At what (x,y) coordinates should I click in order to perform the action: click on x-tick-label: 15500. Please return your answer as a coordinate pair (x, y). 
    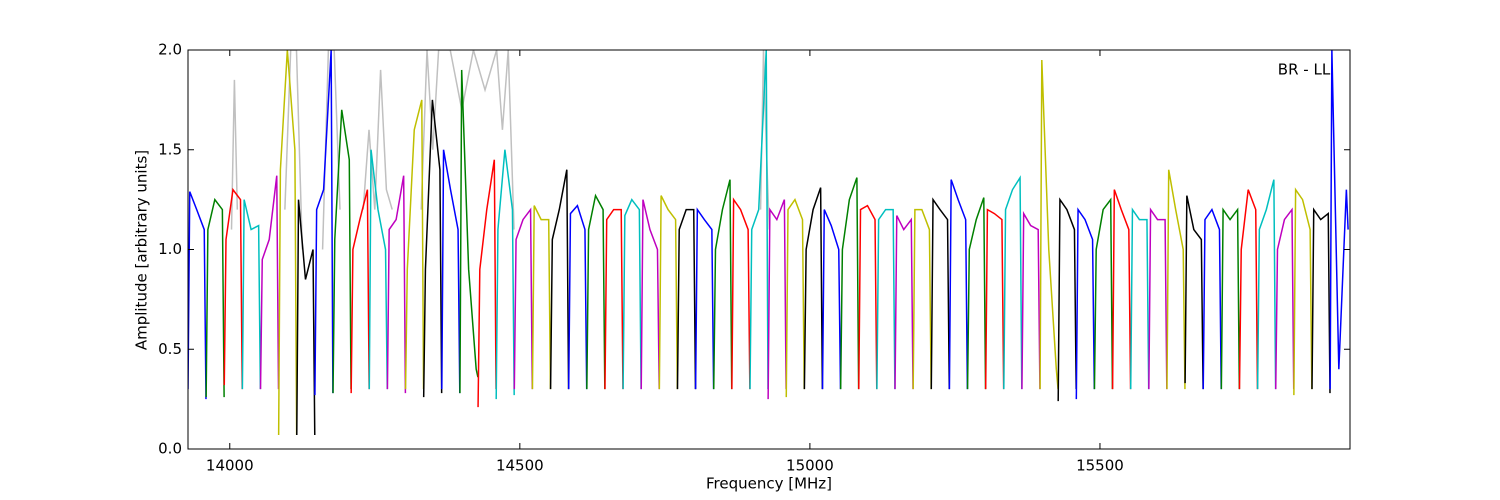
    Looking at the image, I should click on (1100, 466).